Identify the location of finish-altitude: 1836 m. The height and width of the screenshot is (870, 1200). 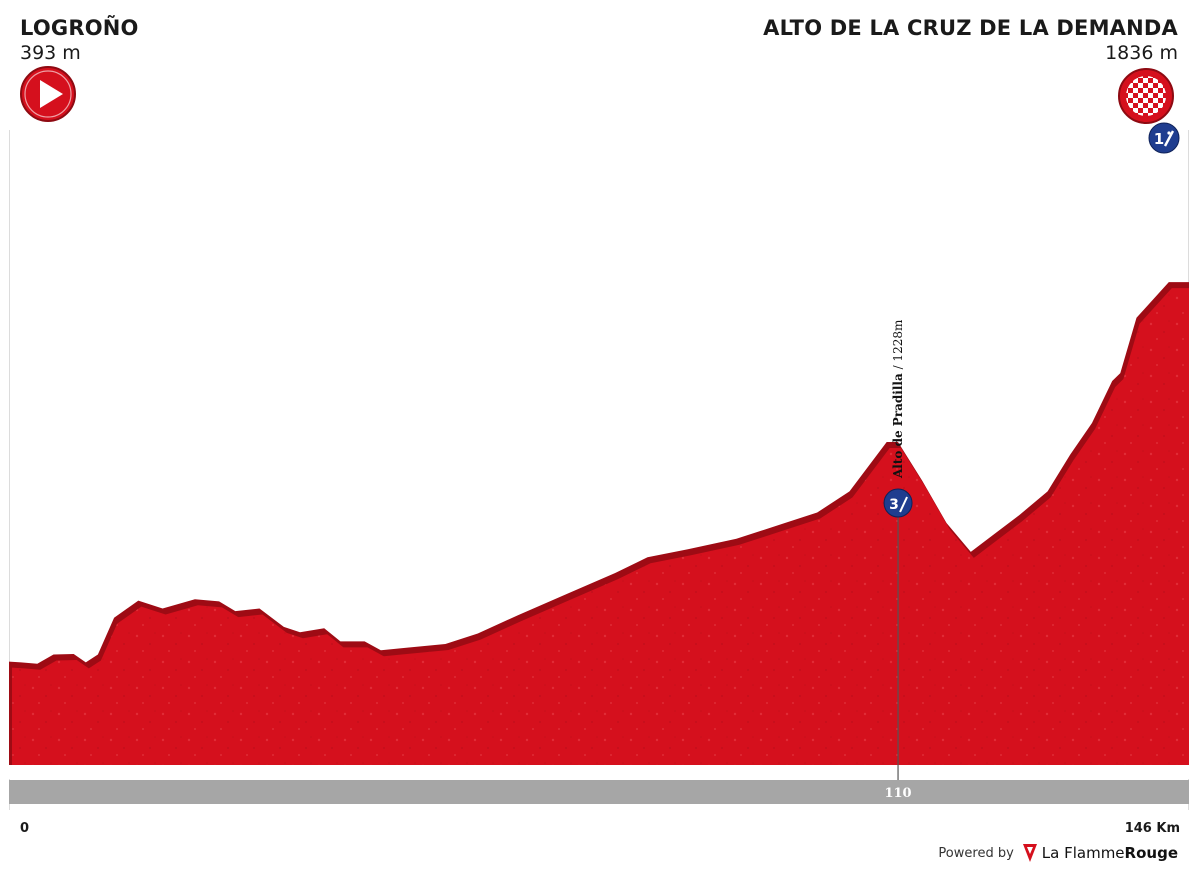
(1141, 53).